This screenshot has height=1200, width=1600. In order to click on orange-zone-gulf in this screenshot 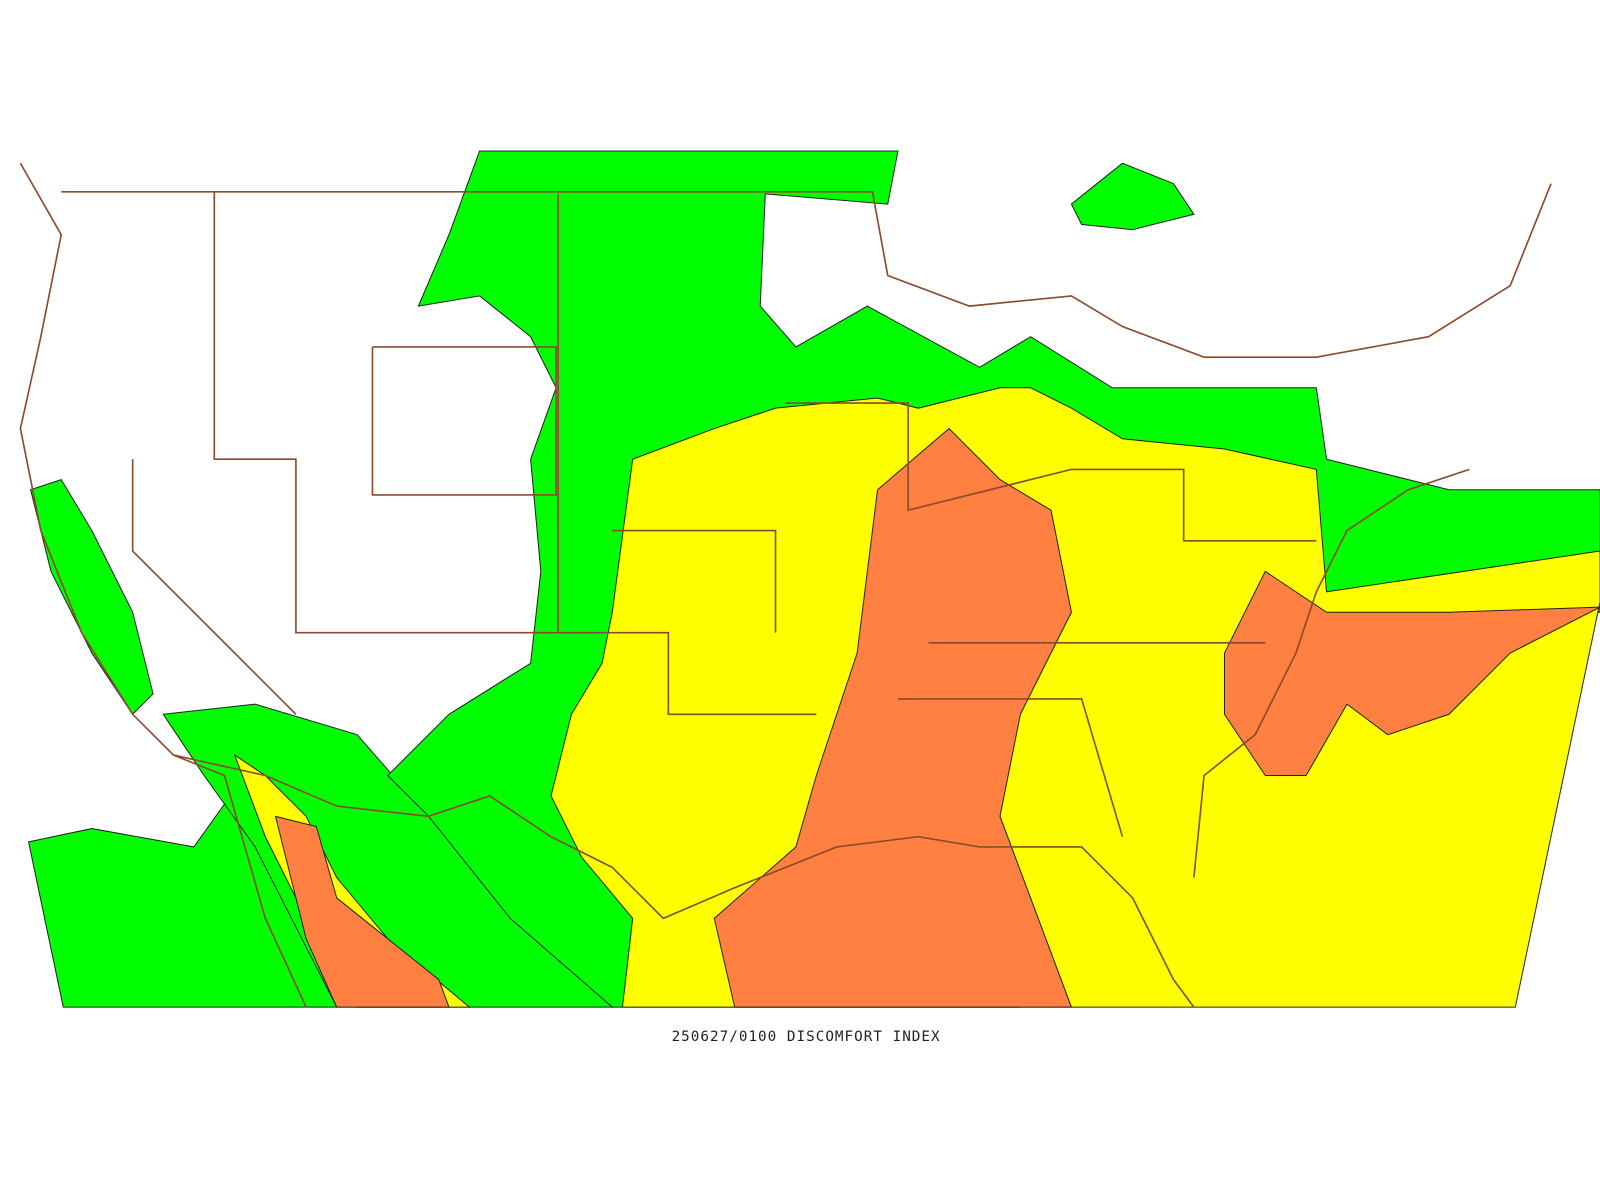, I will do `click(893, 717)`.